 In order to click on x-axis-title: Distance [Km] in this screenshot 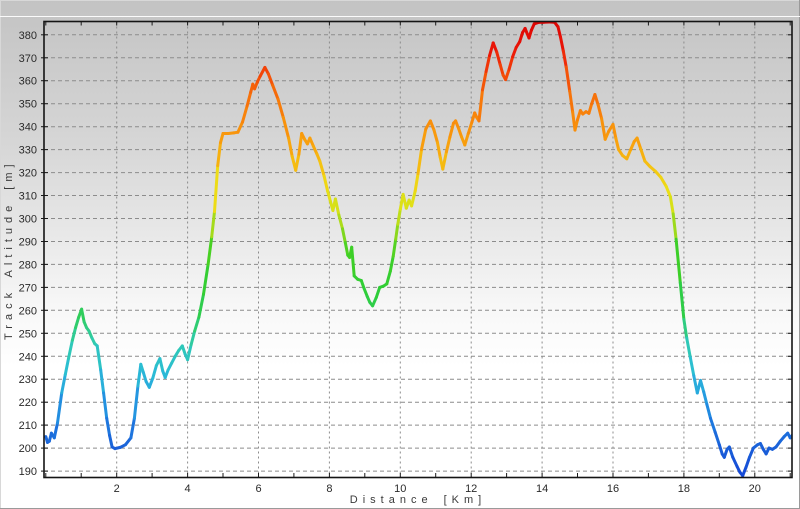, I will do `click(418, 500)`.